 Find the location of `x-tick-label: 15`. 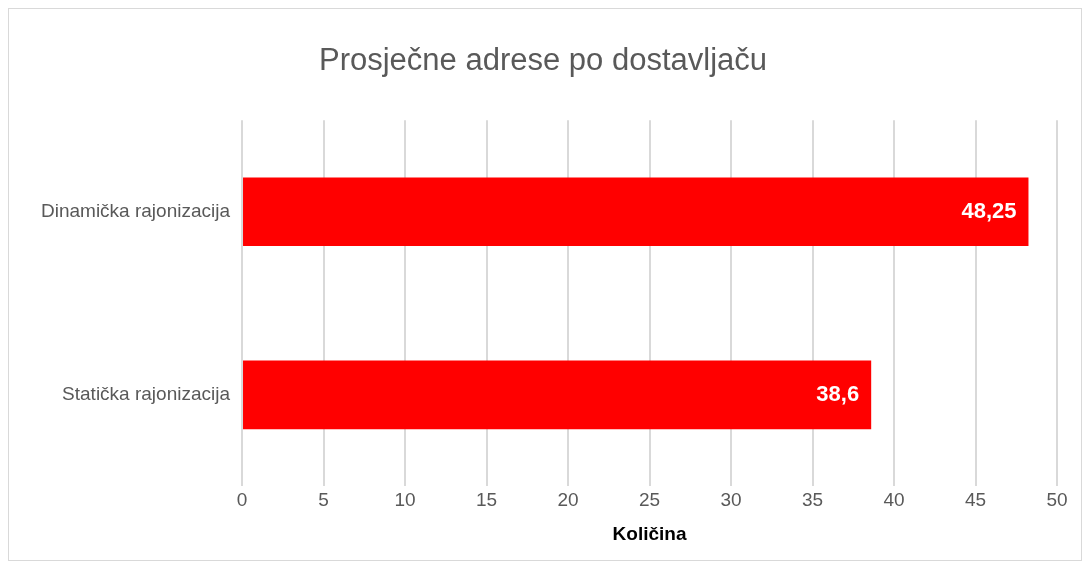

x-tick-label: 15 is located at coordinates (486, 500).